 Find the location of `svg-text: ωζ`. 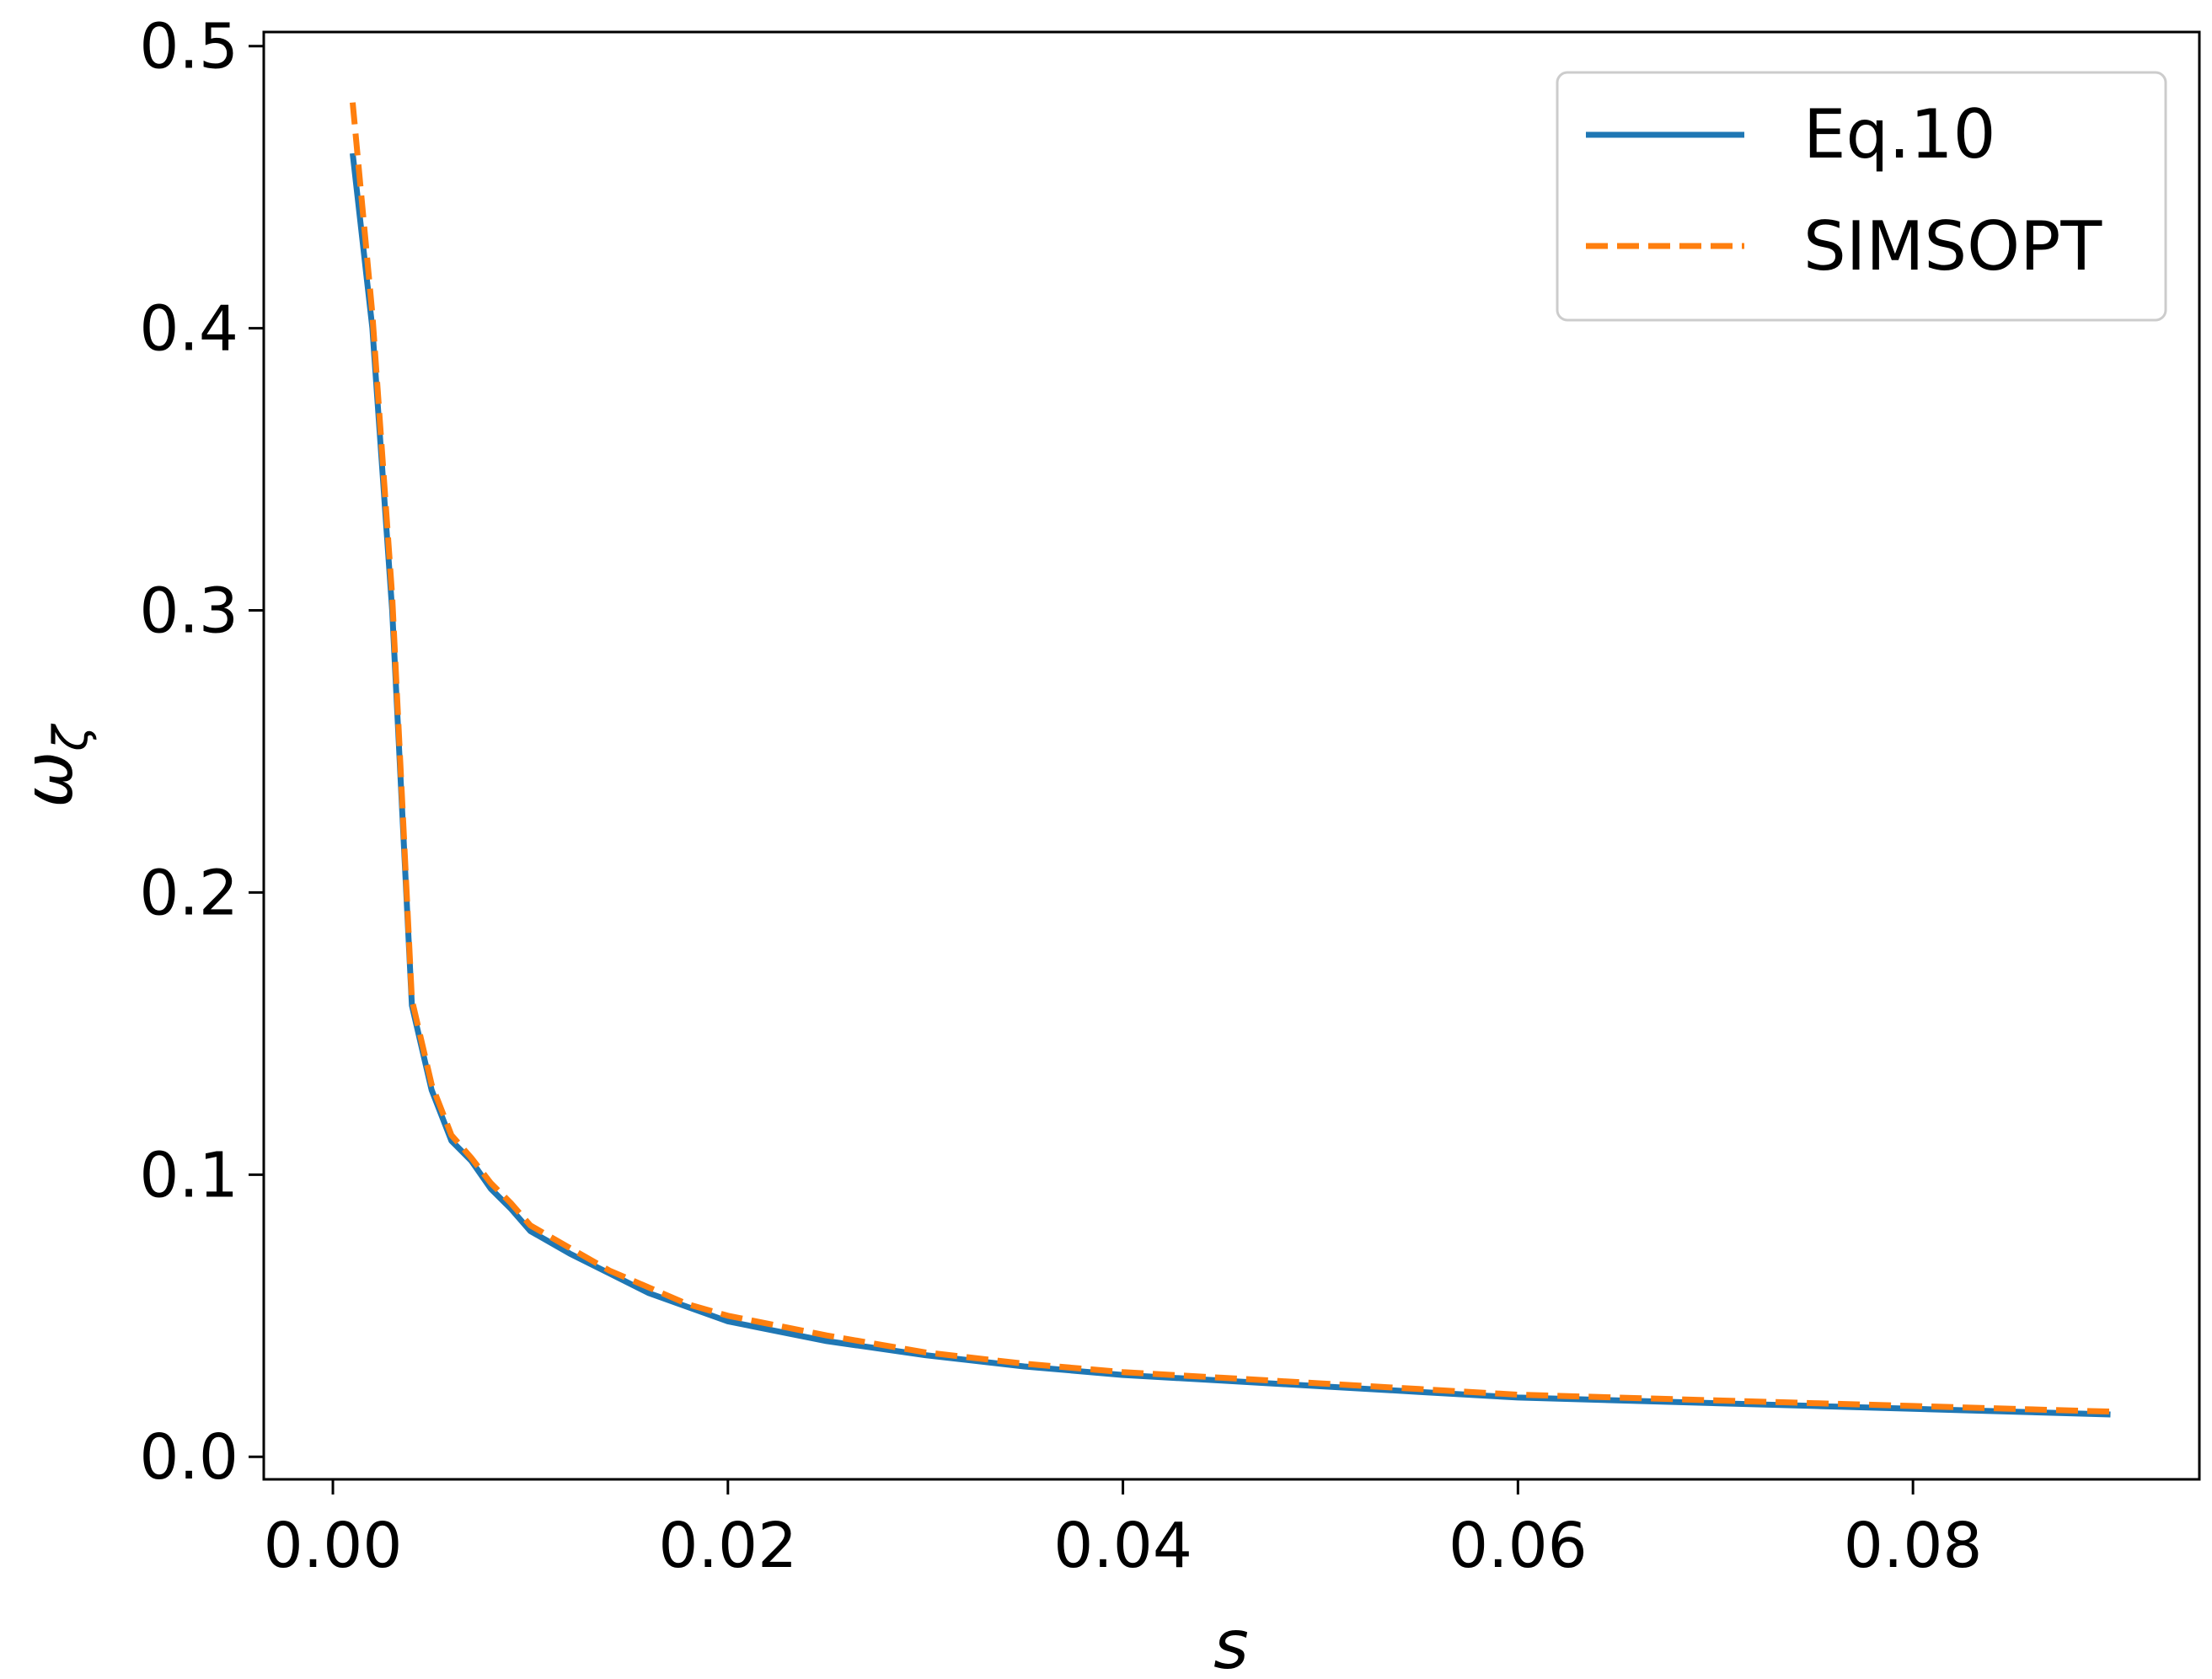

svg-text: ωζ is located at coordinates (54, 765).